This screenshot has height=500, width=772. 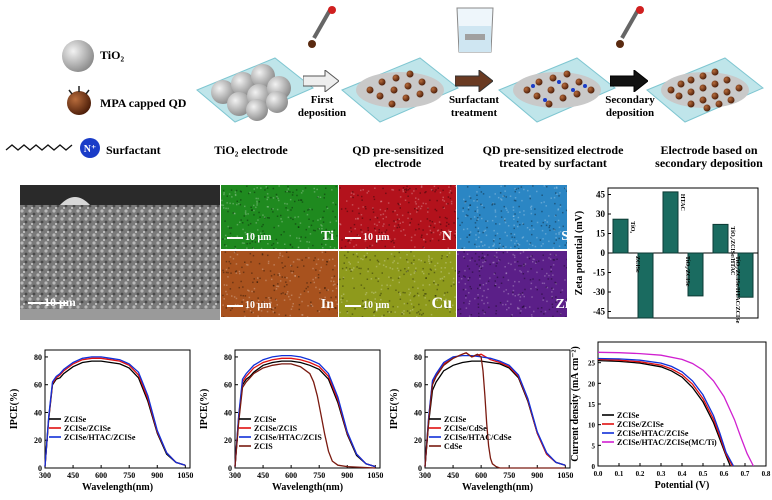 I want to click on edx-map-in: 10 μm In, so click(x=279, y=284).